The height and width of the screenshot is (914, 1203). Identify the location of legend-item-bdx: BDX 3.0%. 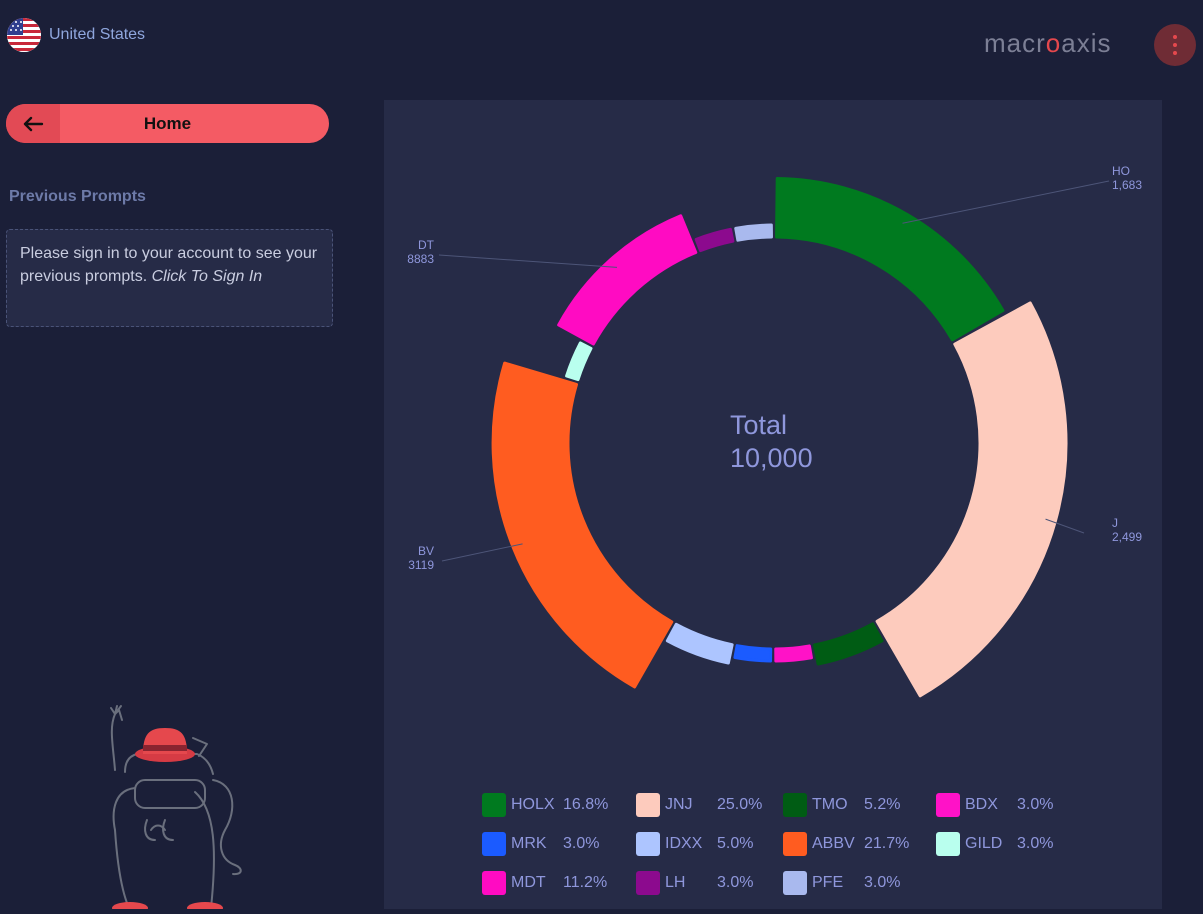
(994, 805).